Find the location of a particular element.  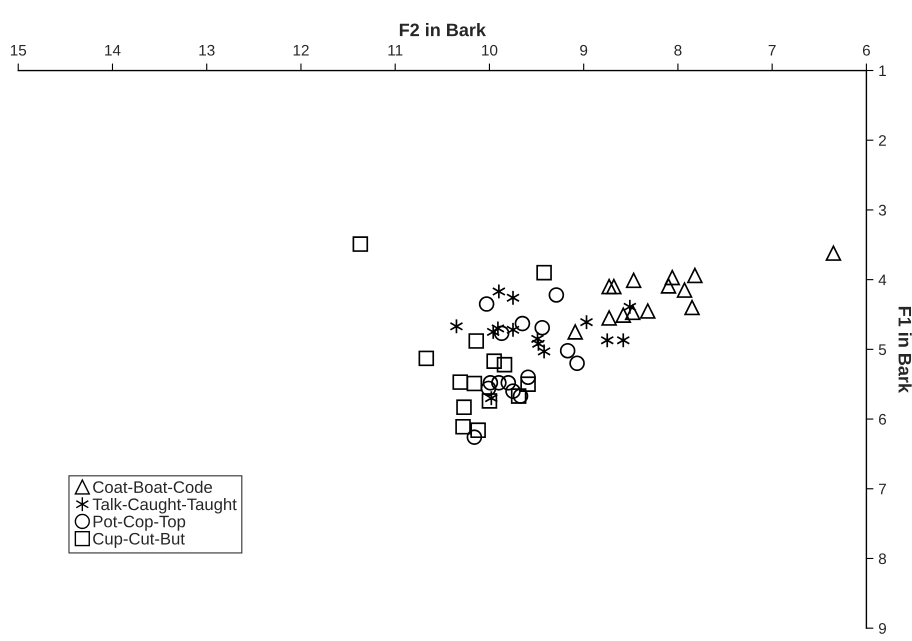

x-axis-title: F2 in Bark is located at coordinates (443, 29).